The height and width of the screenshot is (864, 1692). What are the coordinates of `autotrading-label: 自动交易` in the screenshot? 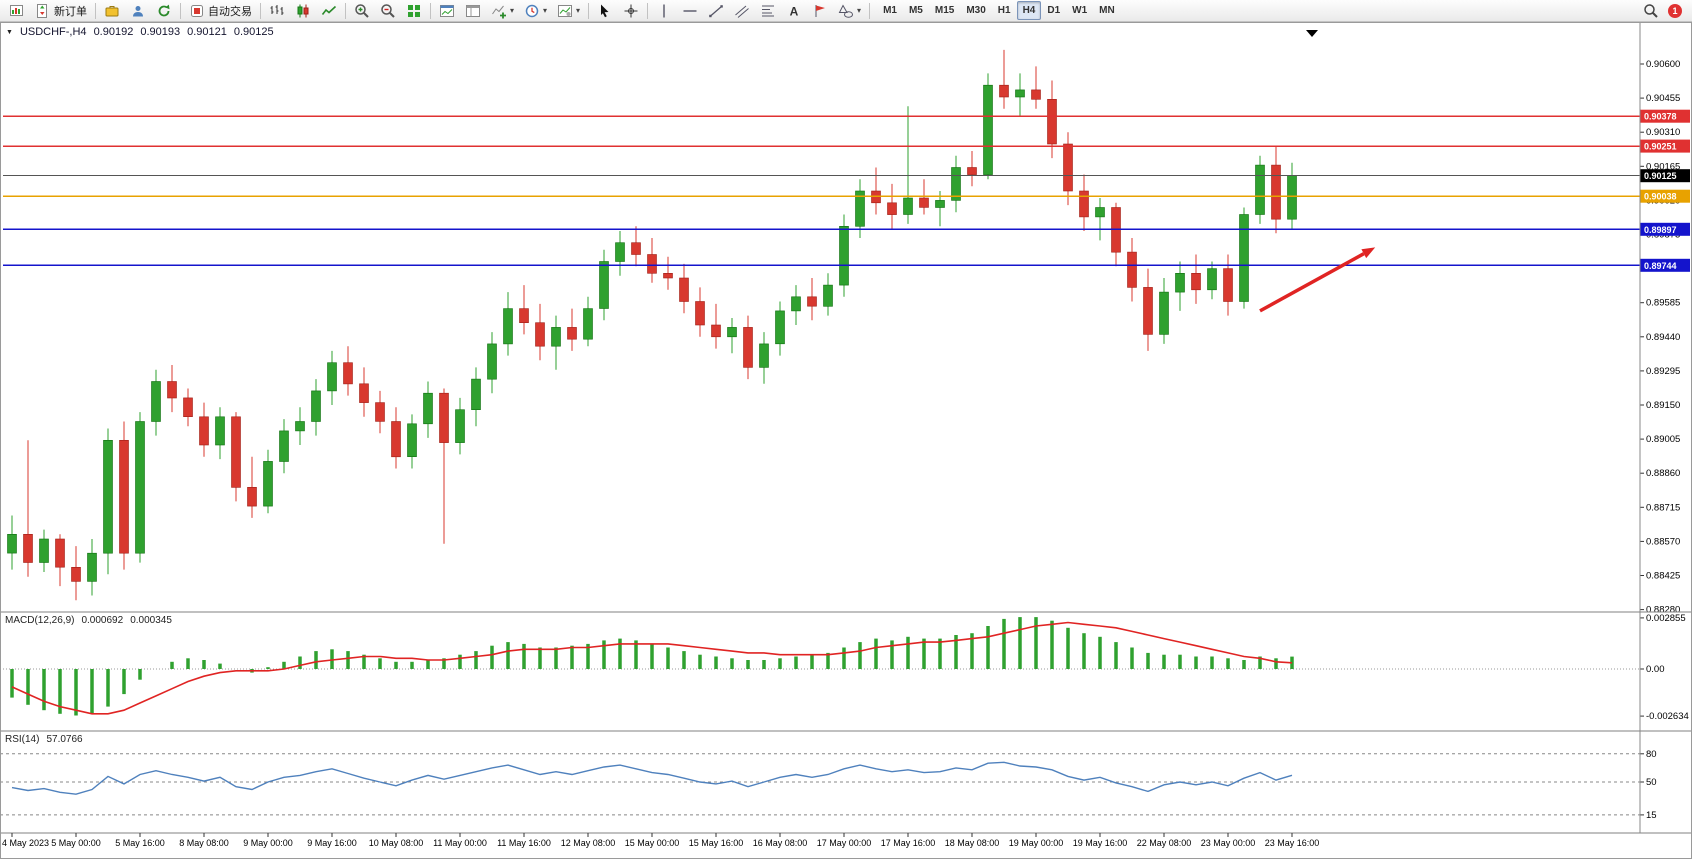 It's located at (230, 11).